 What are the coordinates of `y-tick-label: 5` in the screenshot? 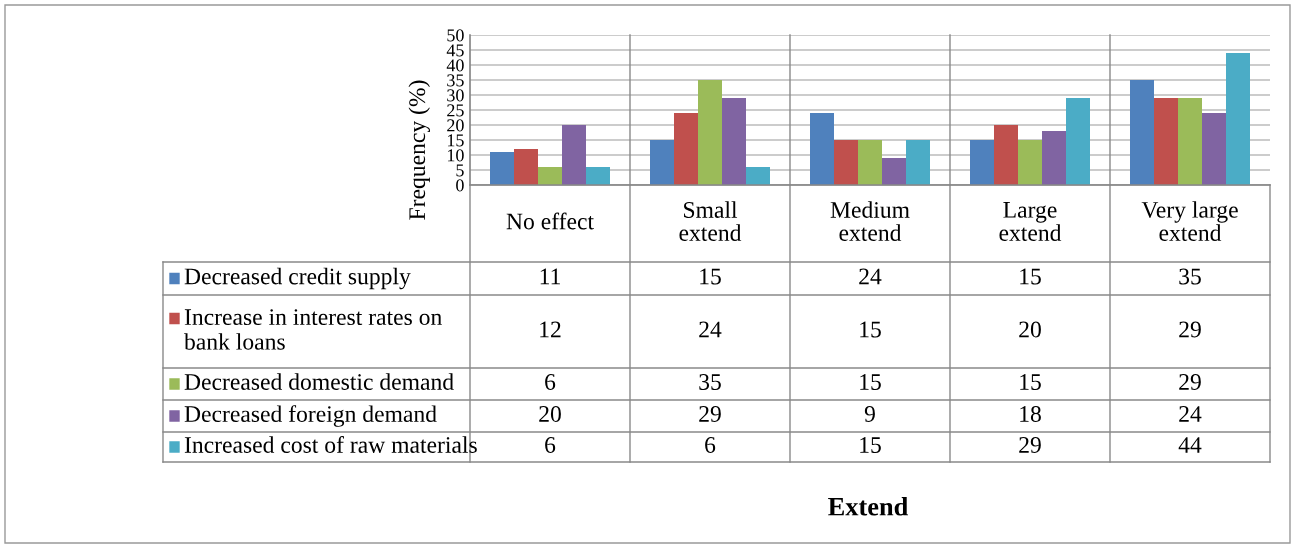 It's located at (460, 170).